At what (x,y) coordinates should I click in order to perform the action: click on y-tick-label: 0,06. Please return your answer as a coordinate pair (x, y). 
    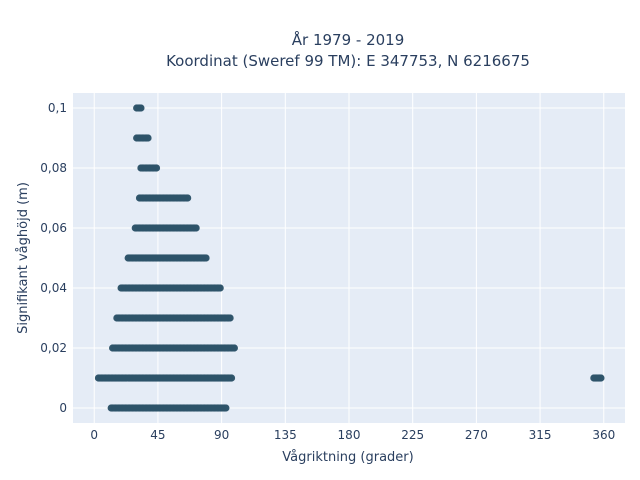
    Looking at the image, I should click on (53, 228).